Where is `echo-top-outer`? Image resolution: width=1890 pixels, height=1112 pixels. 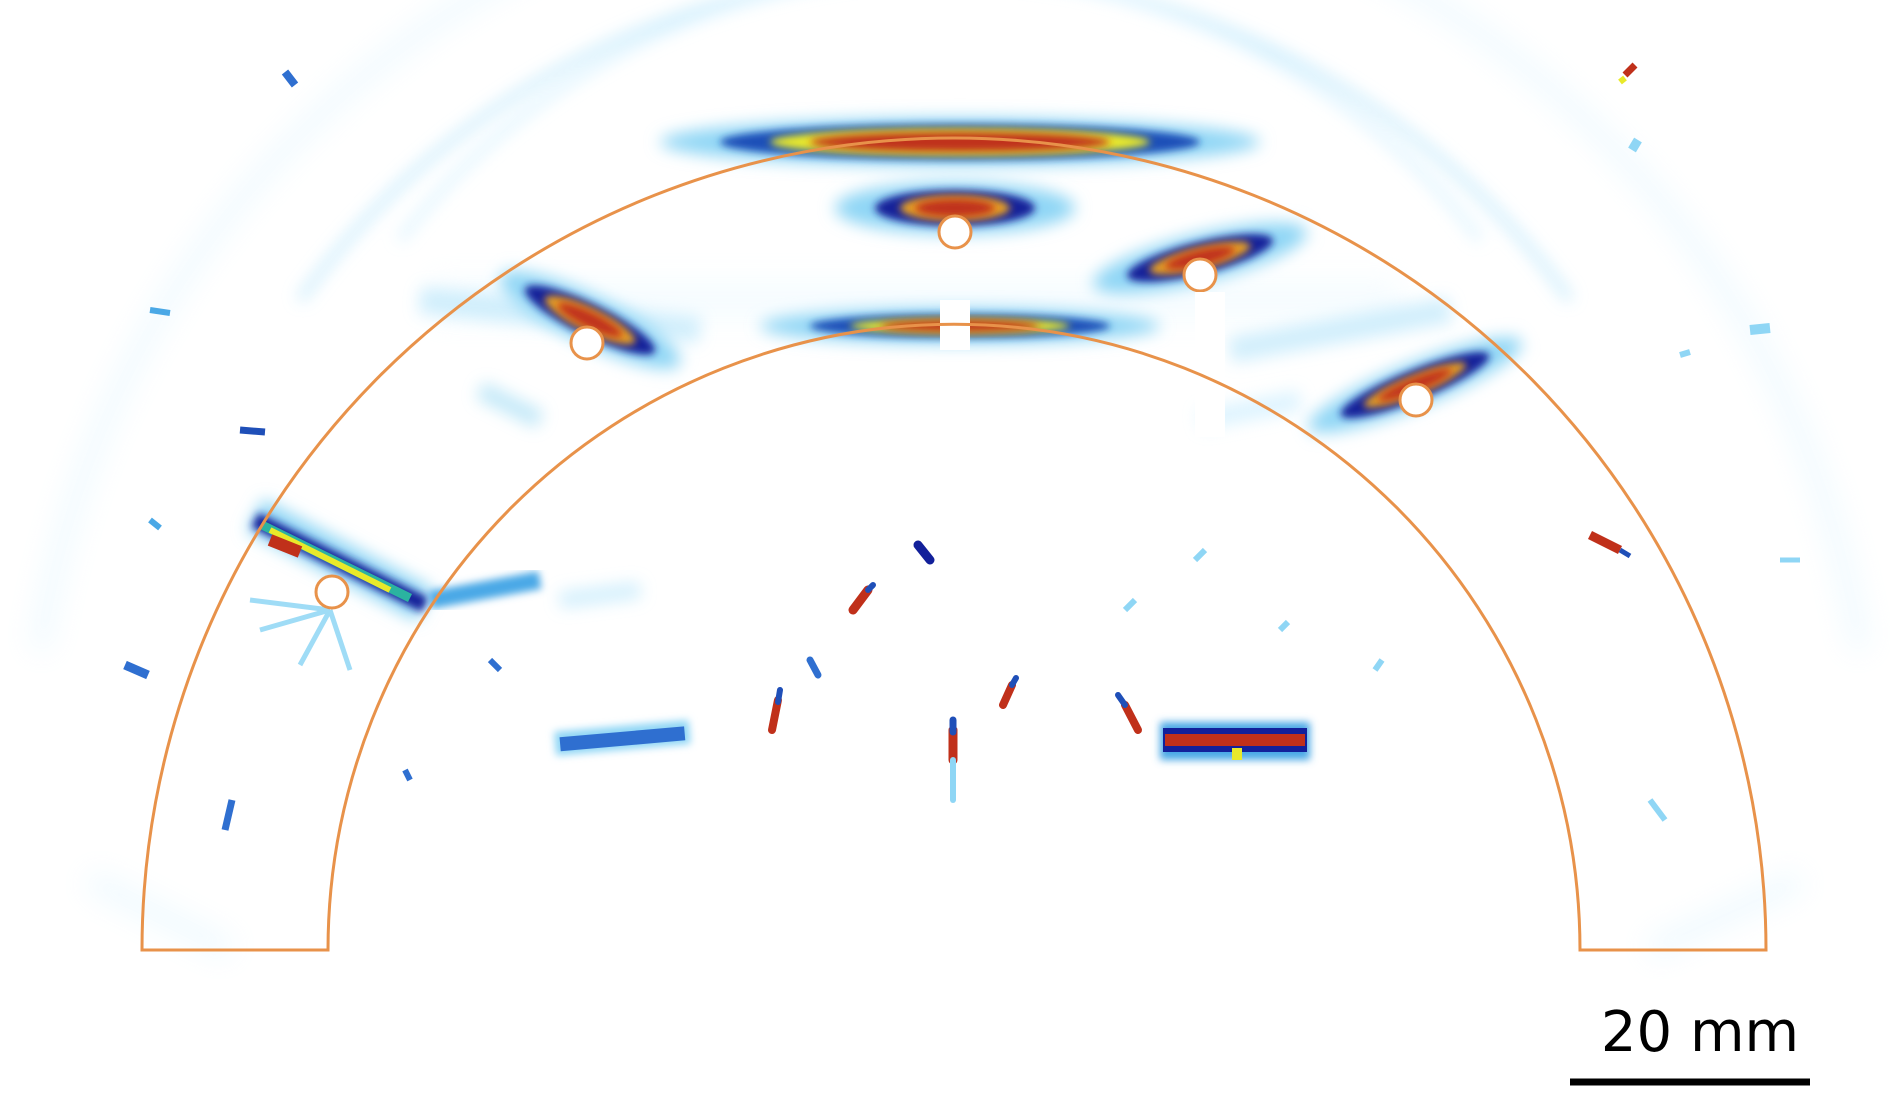
echo-top-outer is located at coordinates (960, 142).